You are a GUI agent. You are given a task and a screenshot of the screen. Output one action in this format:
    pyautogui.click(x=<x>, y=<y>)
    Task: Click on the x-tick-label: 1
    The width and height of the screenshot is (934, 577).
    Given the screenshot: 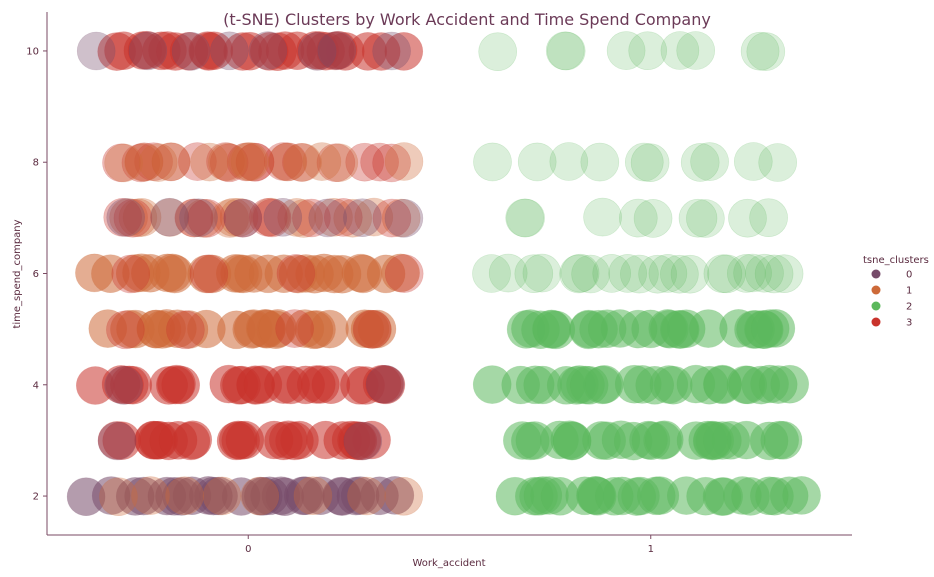 What is the action you would take?
    pyautogui.click(x=651, y=549)
    